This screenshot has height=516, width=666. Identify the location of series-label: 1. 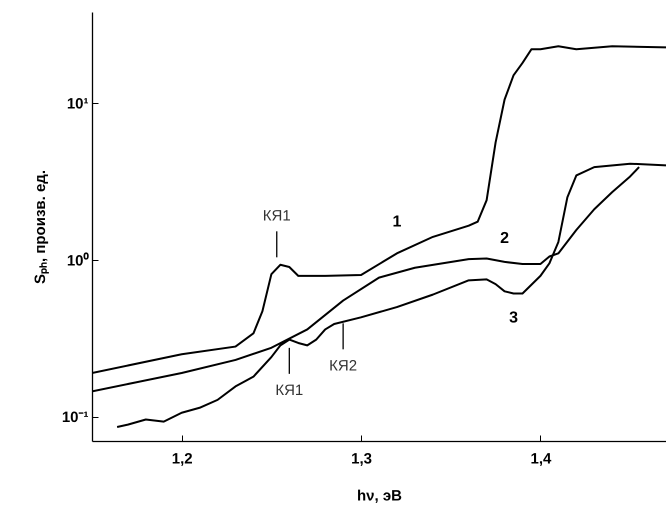
(397, 221).